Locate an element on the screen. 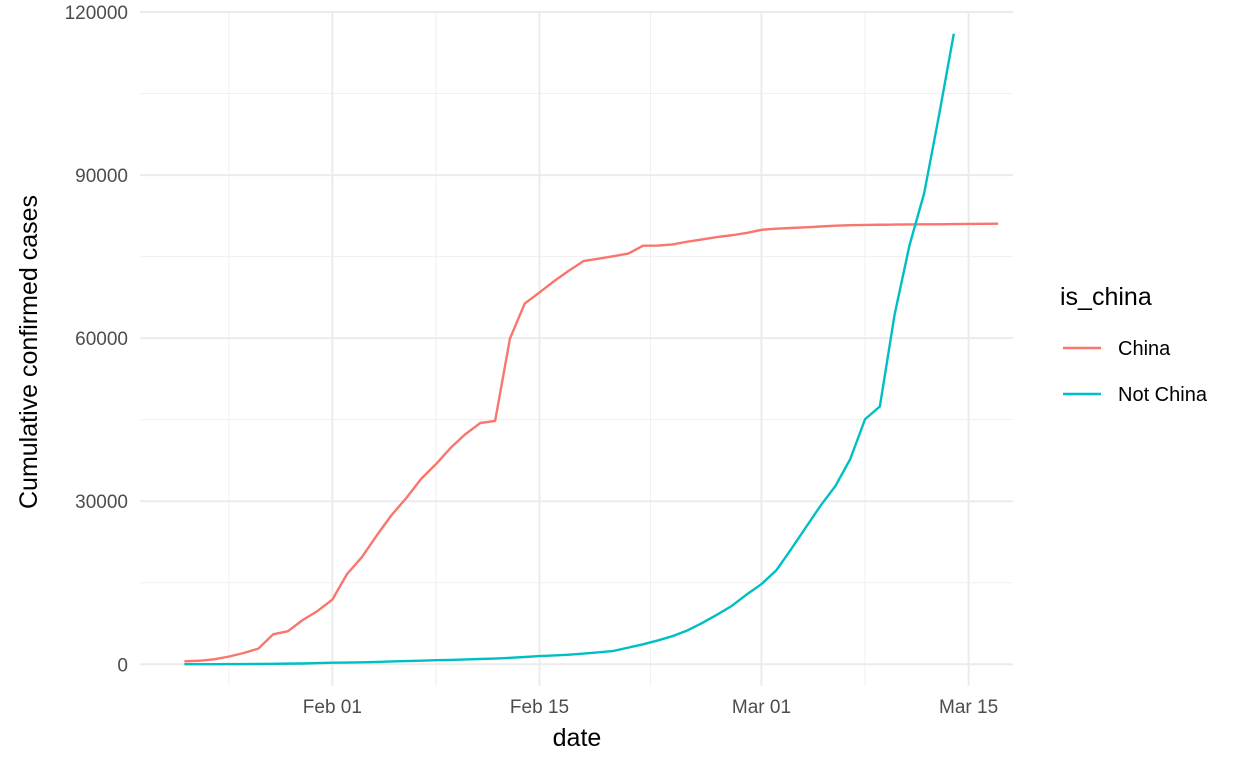  x-axis-title: date is located at coordinates (577, 738).